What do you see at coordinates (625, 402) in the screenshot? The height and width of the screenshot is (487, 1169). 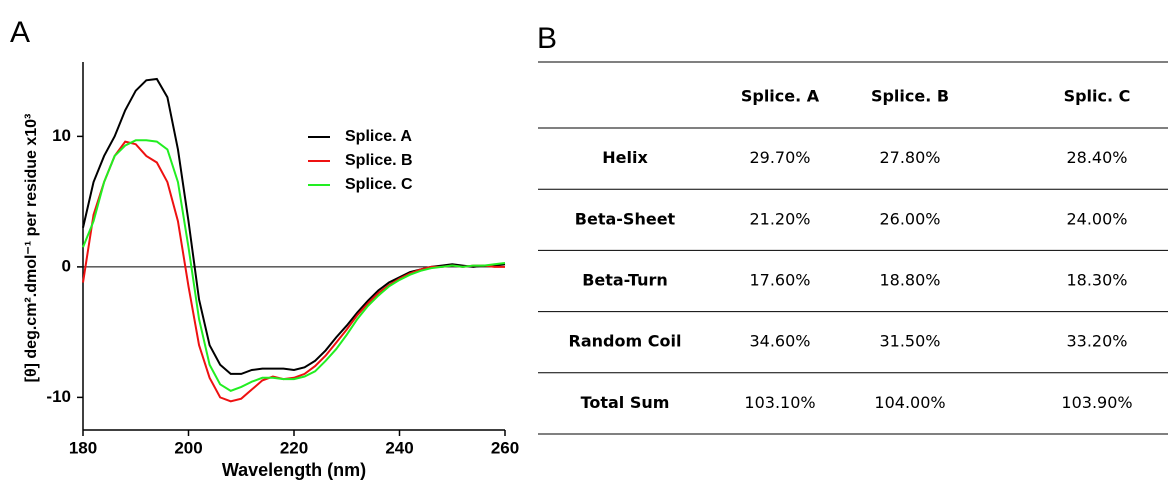 I see `row-label: Total Sum` at bounding box center [625, 402].